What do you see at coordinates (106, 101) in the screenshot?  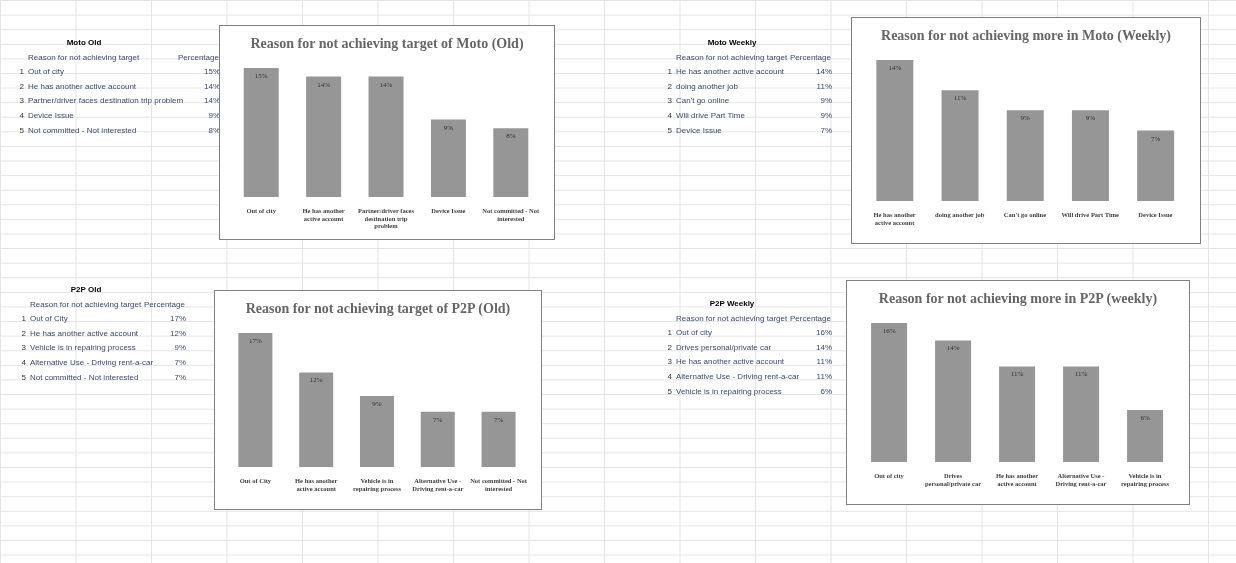 I see `category-label: Partner/driver faces destination trip problem` at bounding box center [106, 101].